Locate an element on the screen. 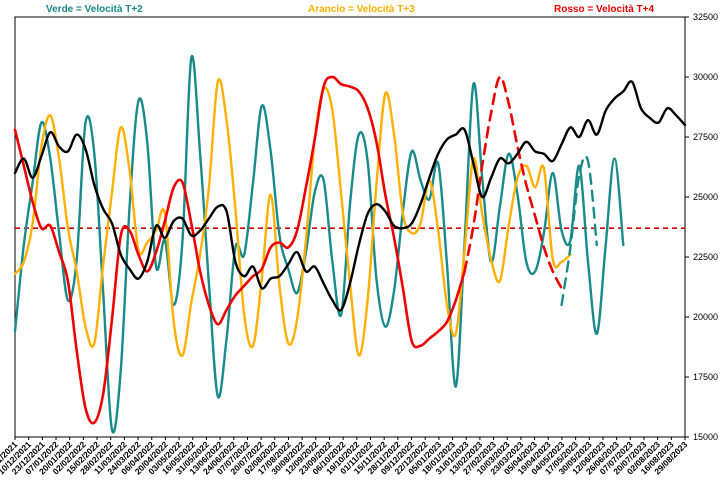  y-tick-label: 25000 is located at coordinates (705, 197).